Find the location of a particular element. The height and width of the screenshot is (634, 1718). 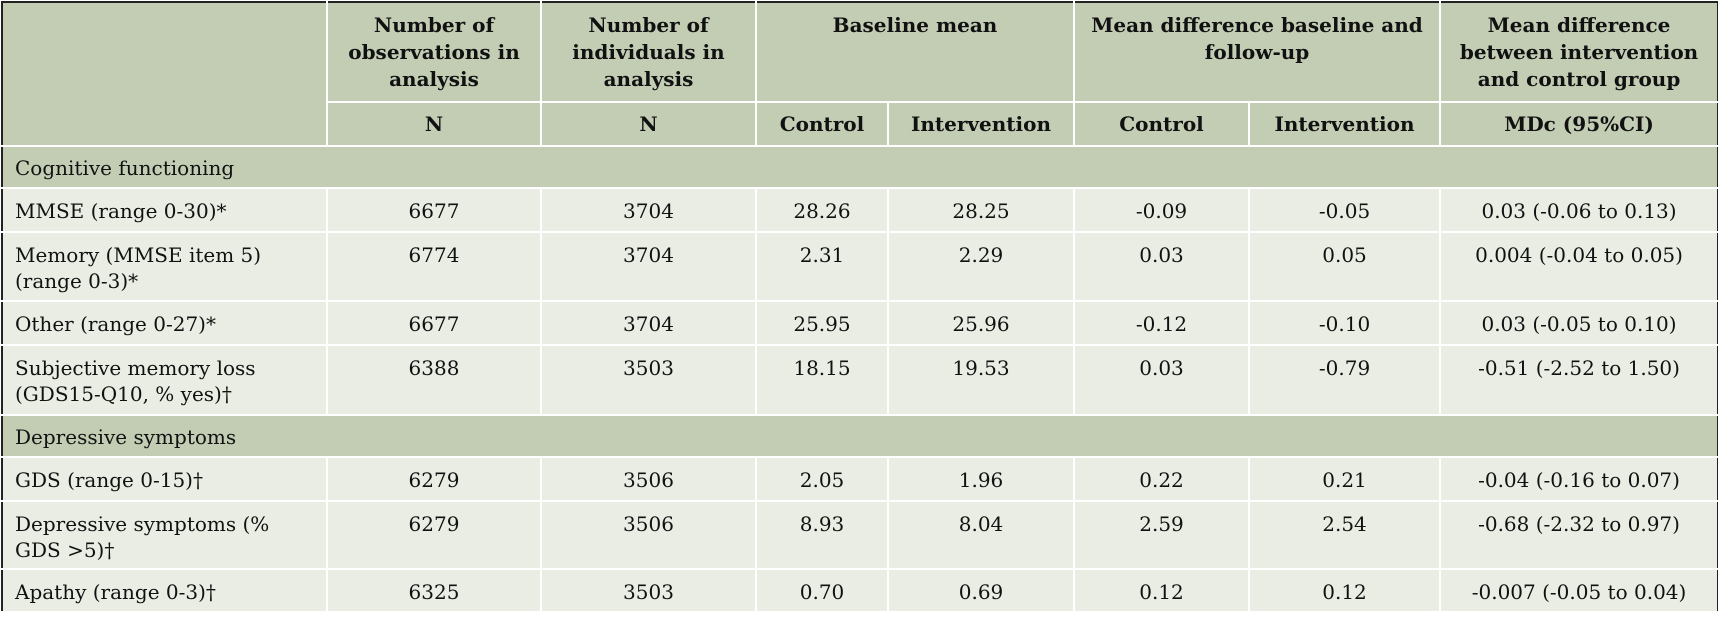

subheader-baseline-intervention: Intervention is located at coordinates (982, 124).